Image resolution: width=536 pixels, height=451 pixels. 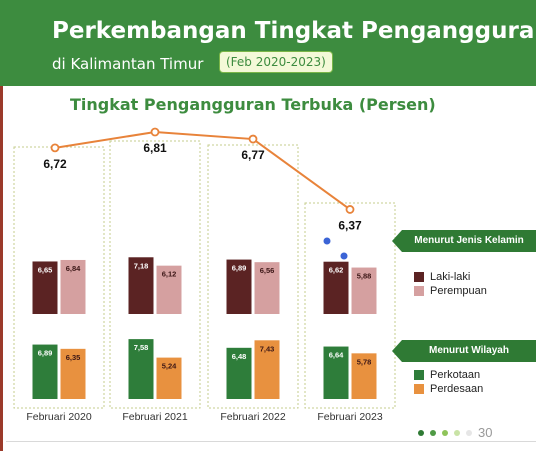 I want to click on legend-swatch-perkotaan, so click(x=419, y=375).